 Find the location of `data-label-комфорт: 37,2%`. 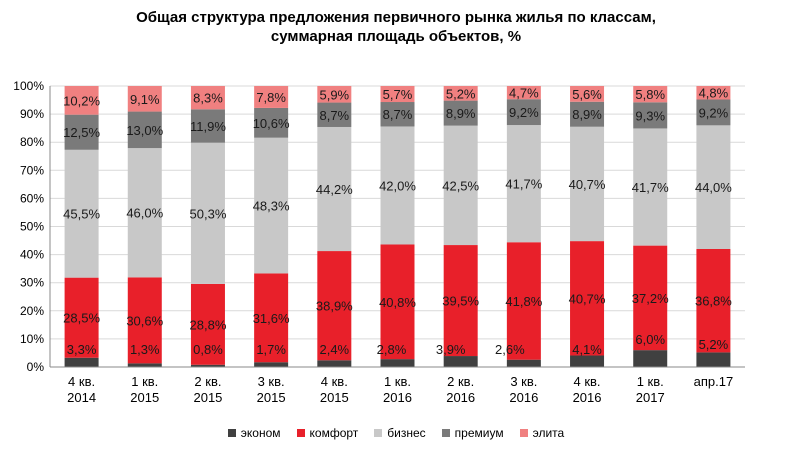

data-label-комфорт: 37,2% is located at coordinates (650, 298).